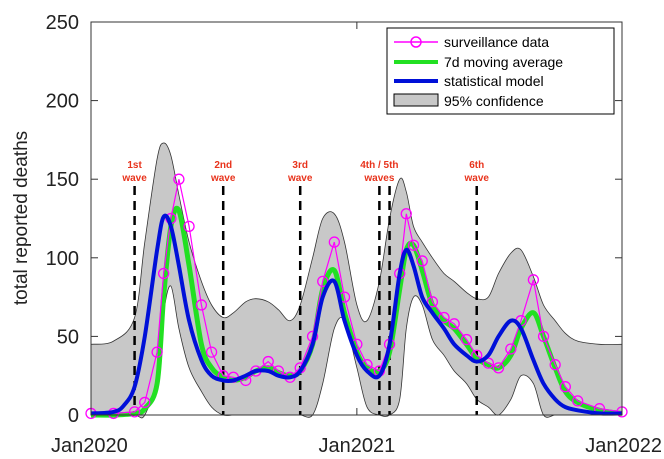 The width and height of the screenshot is (664, 459). What do you see at coordinates (494, 101) in the screenshot?
I see `legend-label-confidence: 95% confidence` at bounding box center [494, 101].